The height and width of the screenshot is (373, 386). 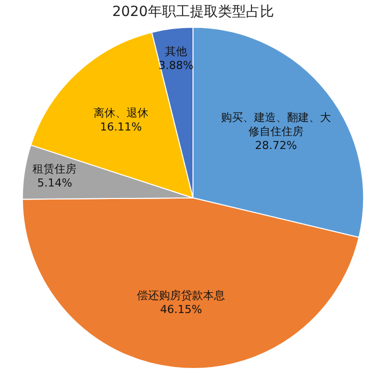 What do you see at coordinates (181, 309) in the screenshot?
I see `data-label: 46.15%` at bounding box center [181, 309].